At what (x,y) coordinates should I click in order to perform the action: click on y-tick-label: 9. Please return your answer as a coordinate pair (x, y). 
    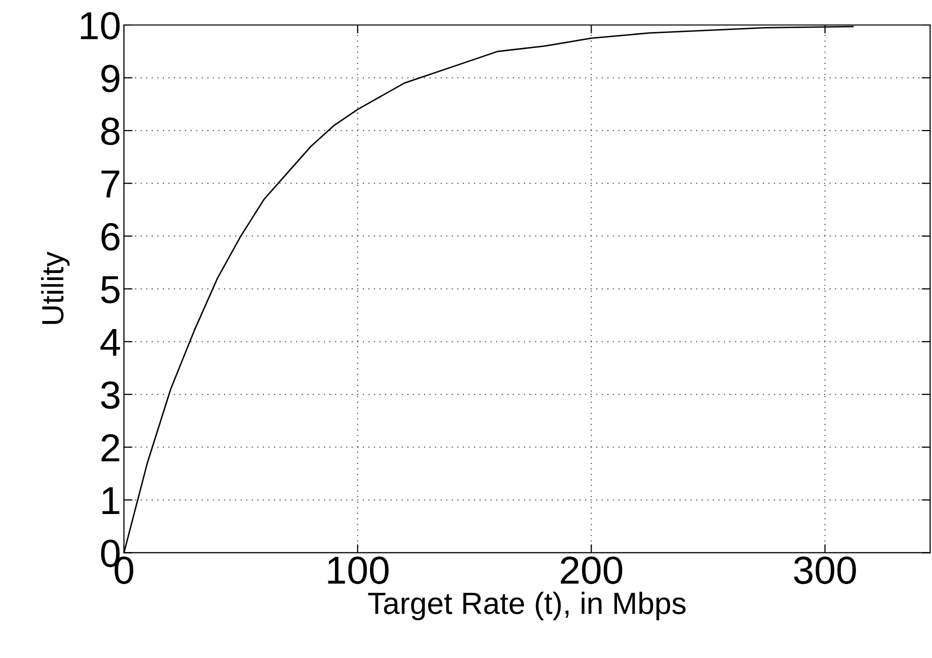
    Looking at the image, I should click on (110, 78).